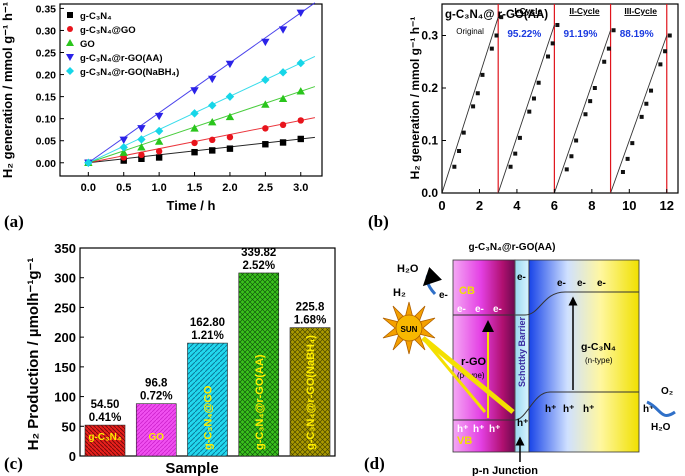 The width and height of the screenshot is (685, 476). Describe the element at coordinates (310, 308) in the screenshot. I see `chart-c-value-label-4: 225.8` at that location.